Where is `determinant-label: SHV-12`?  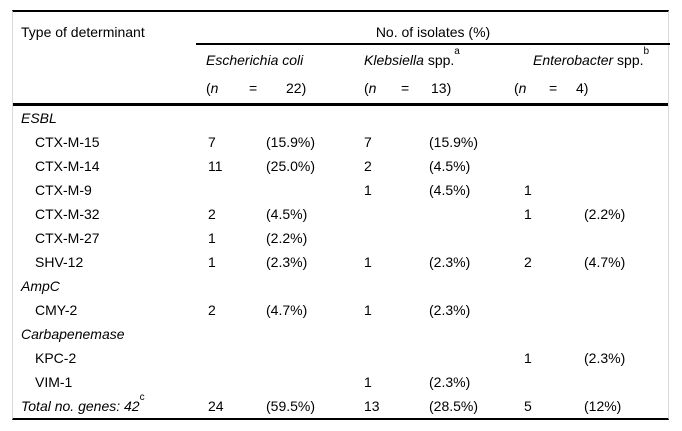 determinant-label: SHV-12 is located at coordinates (59, 262).